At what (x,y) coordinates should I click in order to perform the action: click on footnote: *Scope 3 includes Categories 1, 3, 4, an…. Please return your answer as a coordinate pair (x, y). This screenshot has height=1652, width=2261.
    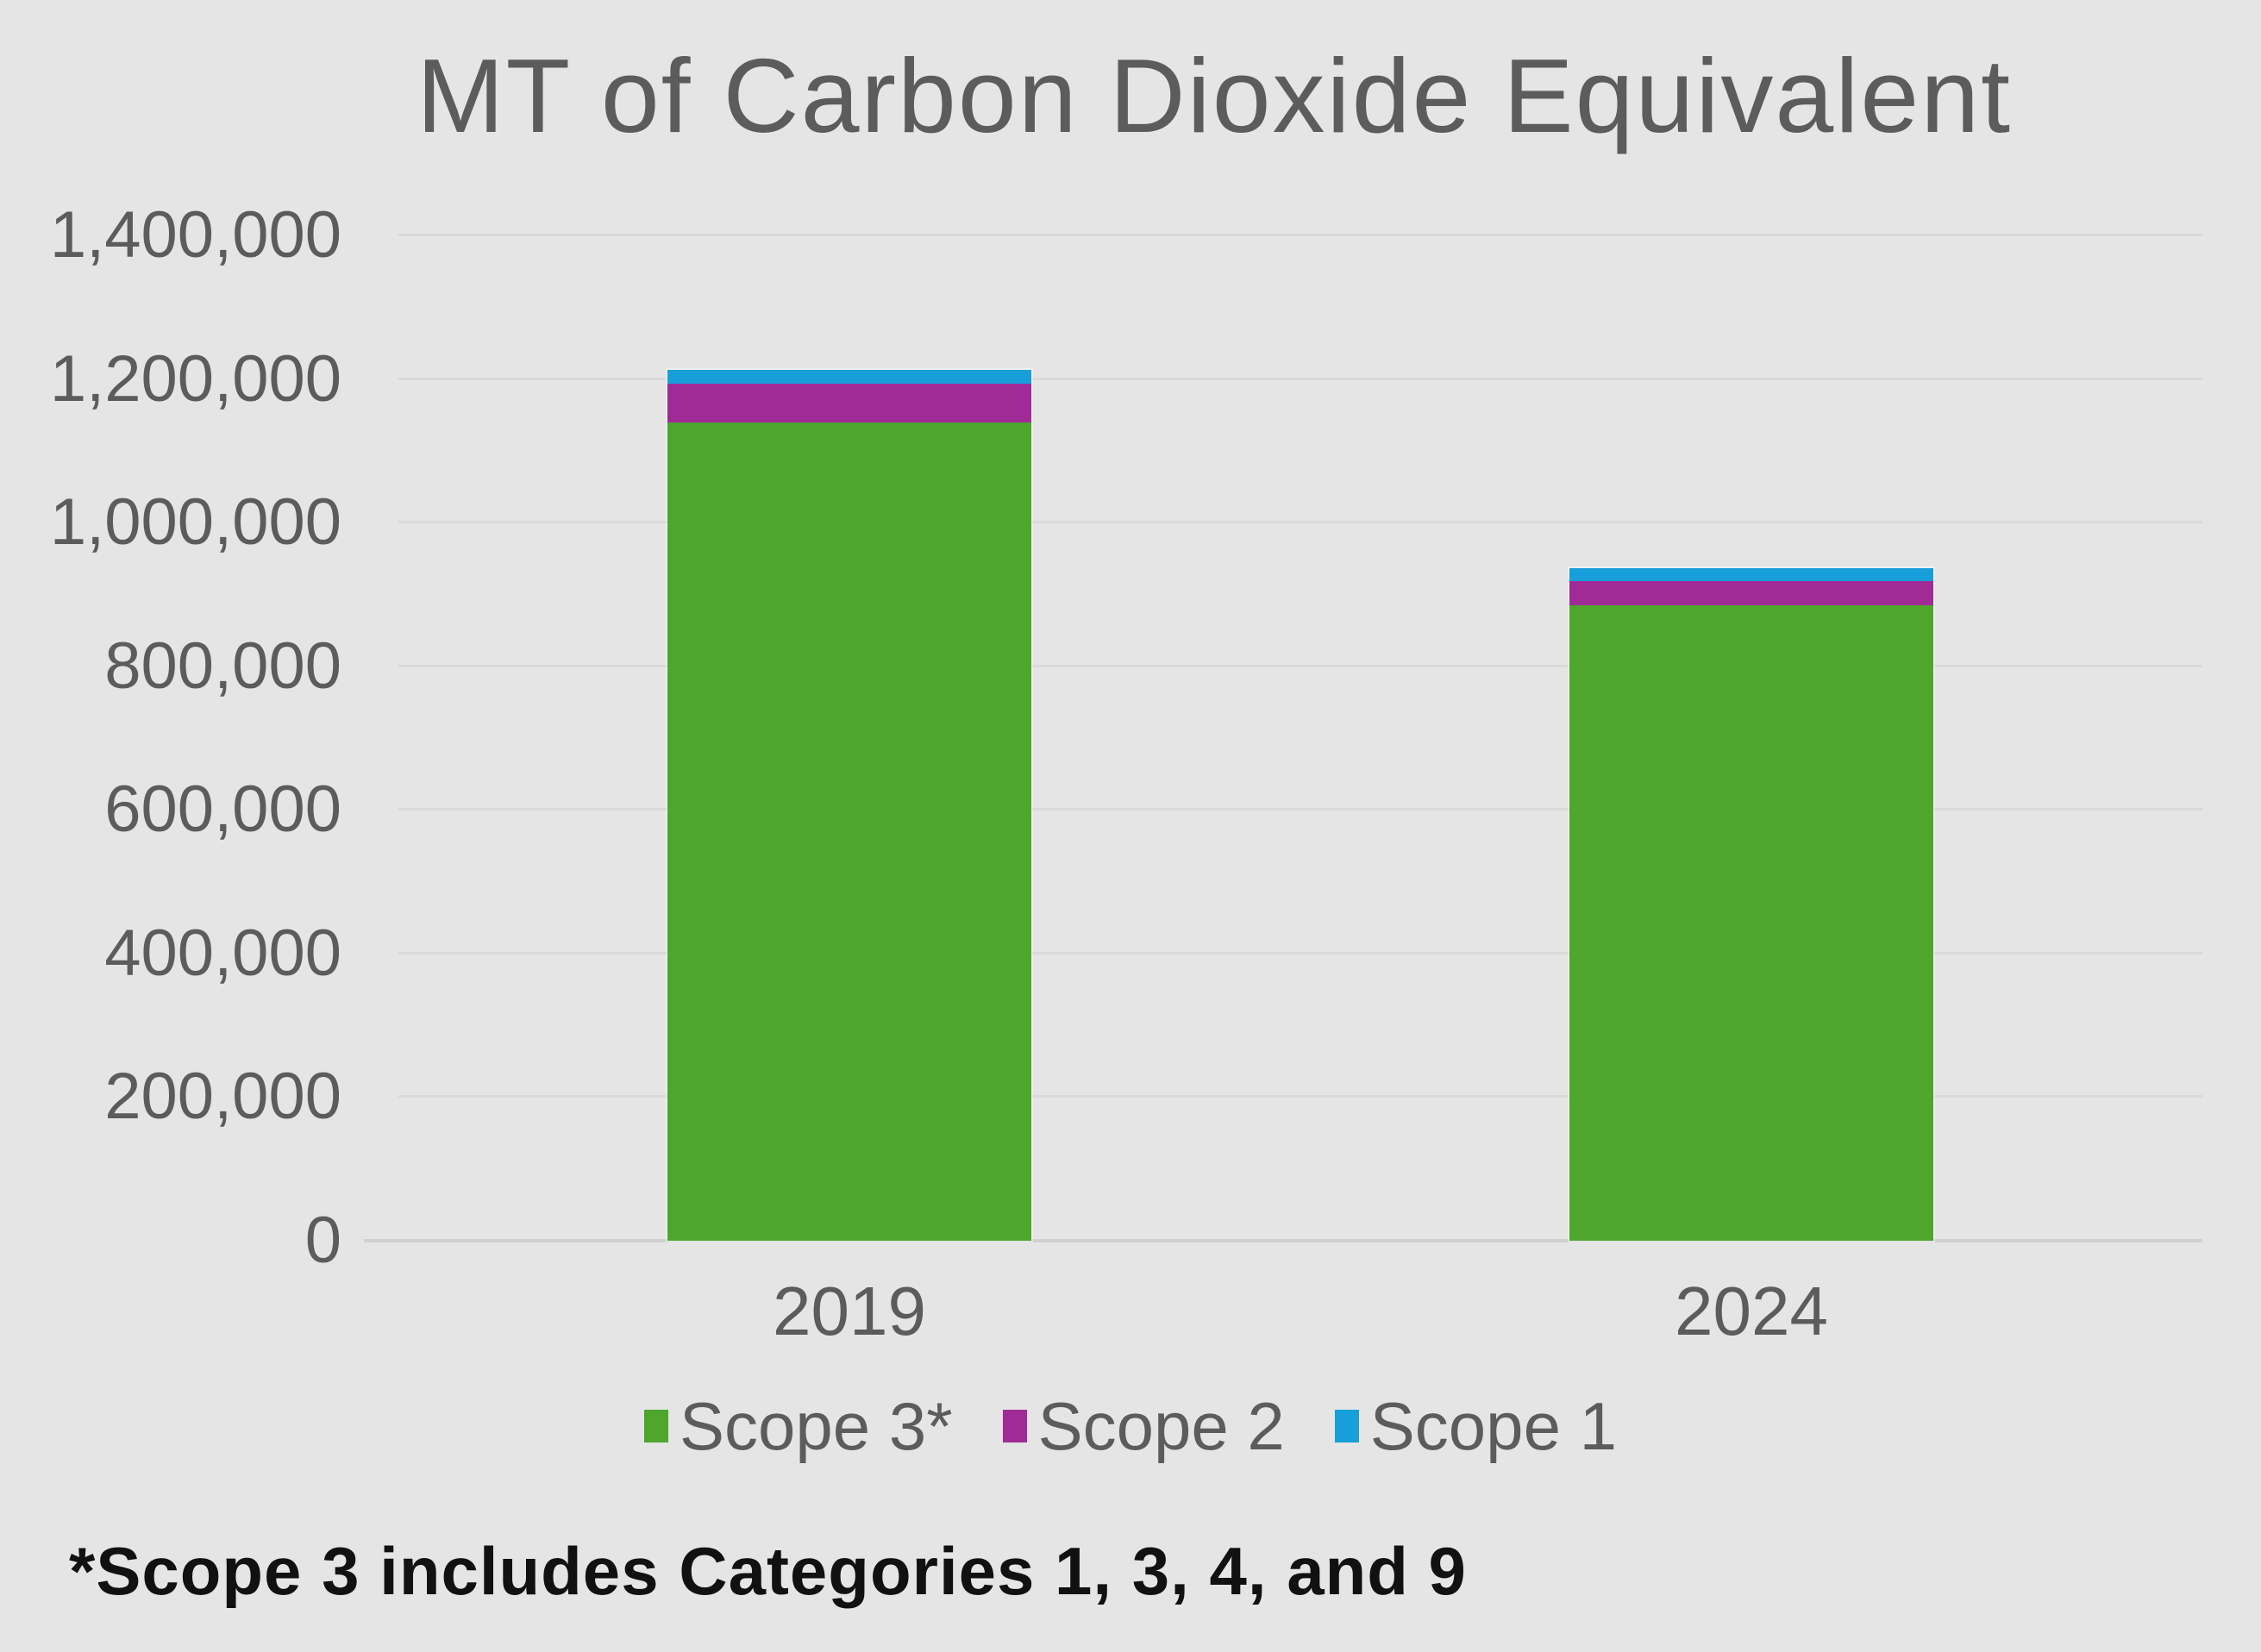
    Looking at the image, I should click on (768, 1571).